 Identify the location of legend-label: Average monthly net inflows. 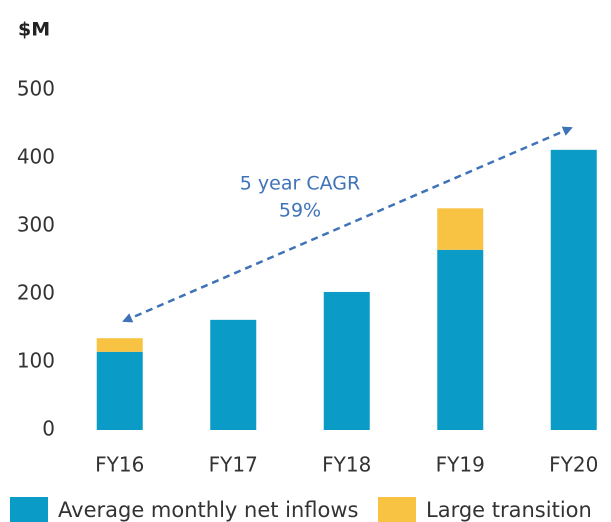
(208, 510).